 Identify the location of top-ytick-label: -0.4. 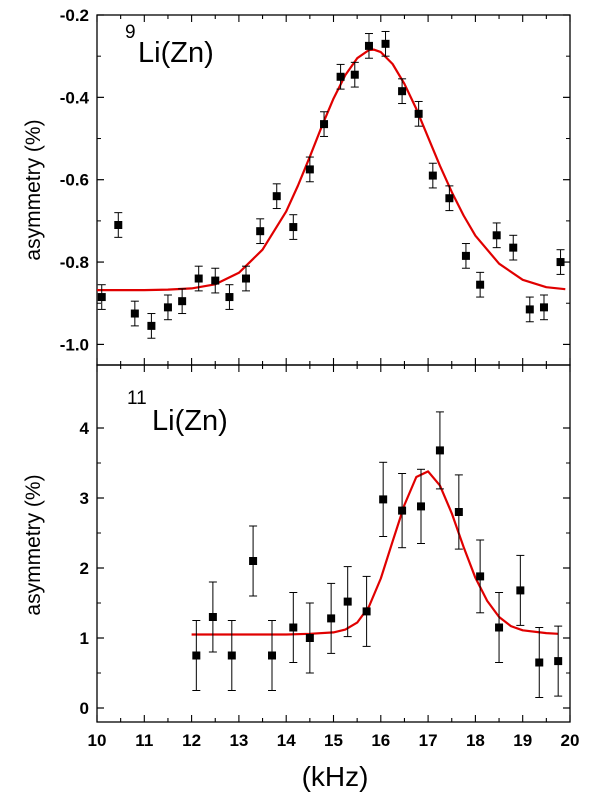
(75, 97).